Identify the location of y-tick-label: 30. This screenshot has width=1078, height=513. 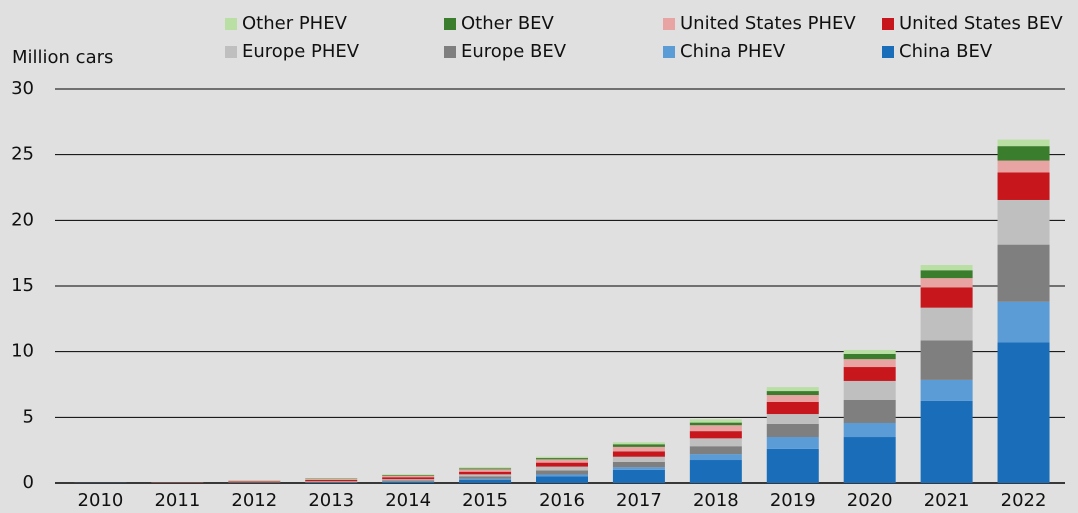
(22, 88).